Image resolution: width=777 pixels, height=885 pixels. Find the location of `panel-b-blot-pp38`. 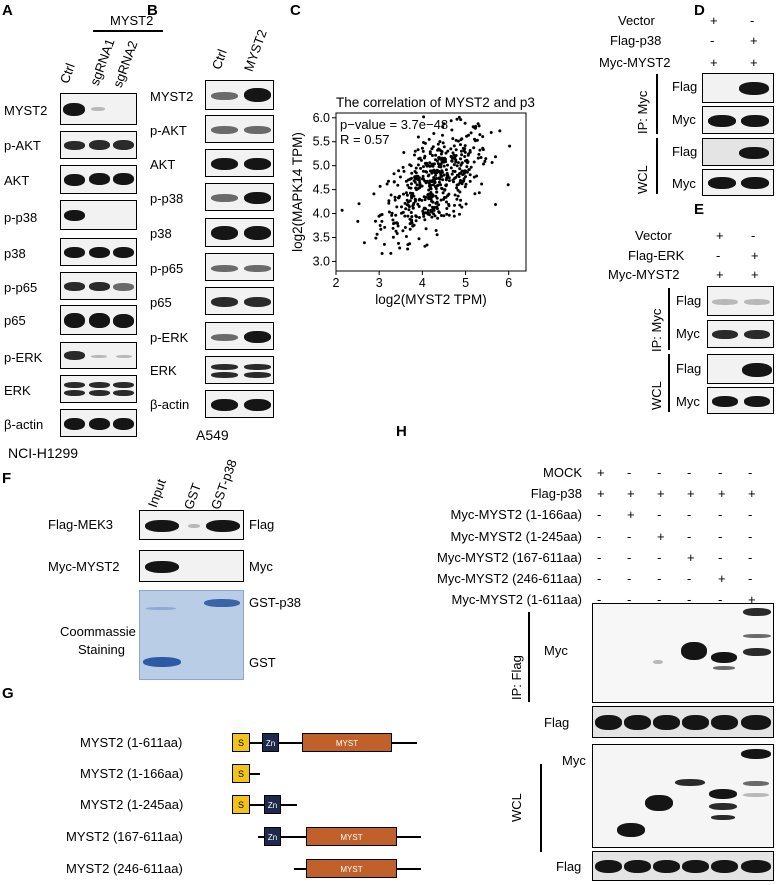

panel-b-blot-pp38 is located at coordinates (239, 197).